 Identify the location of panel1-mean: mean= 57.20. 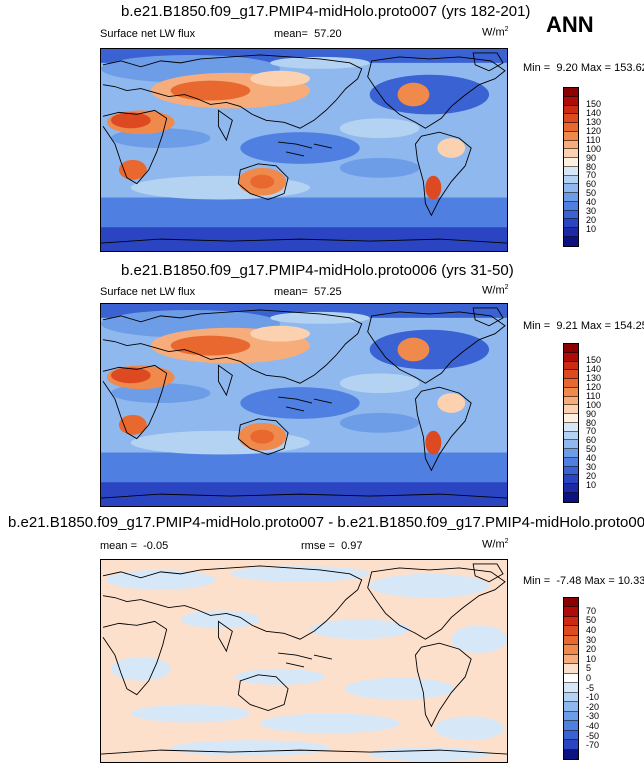
(308, 34).